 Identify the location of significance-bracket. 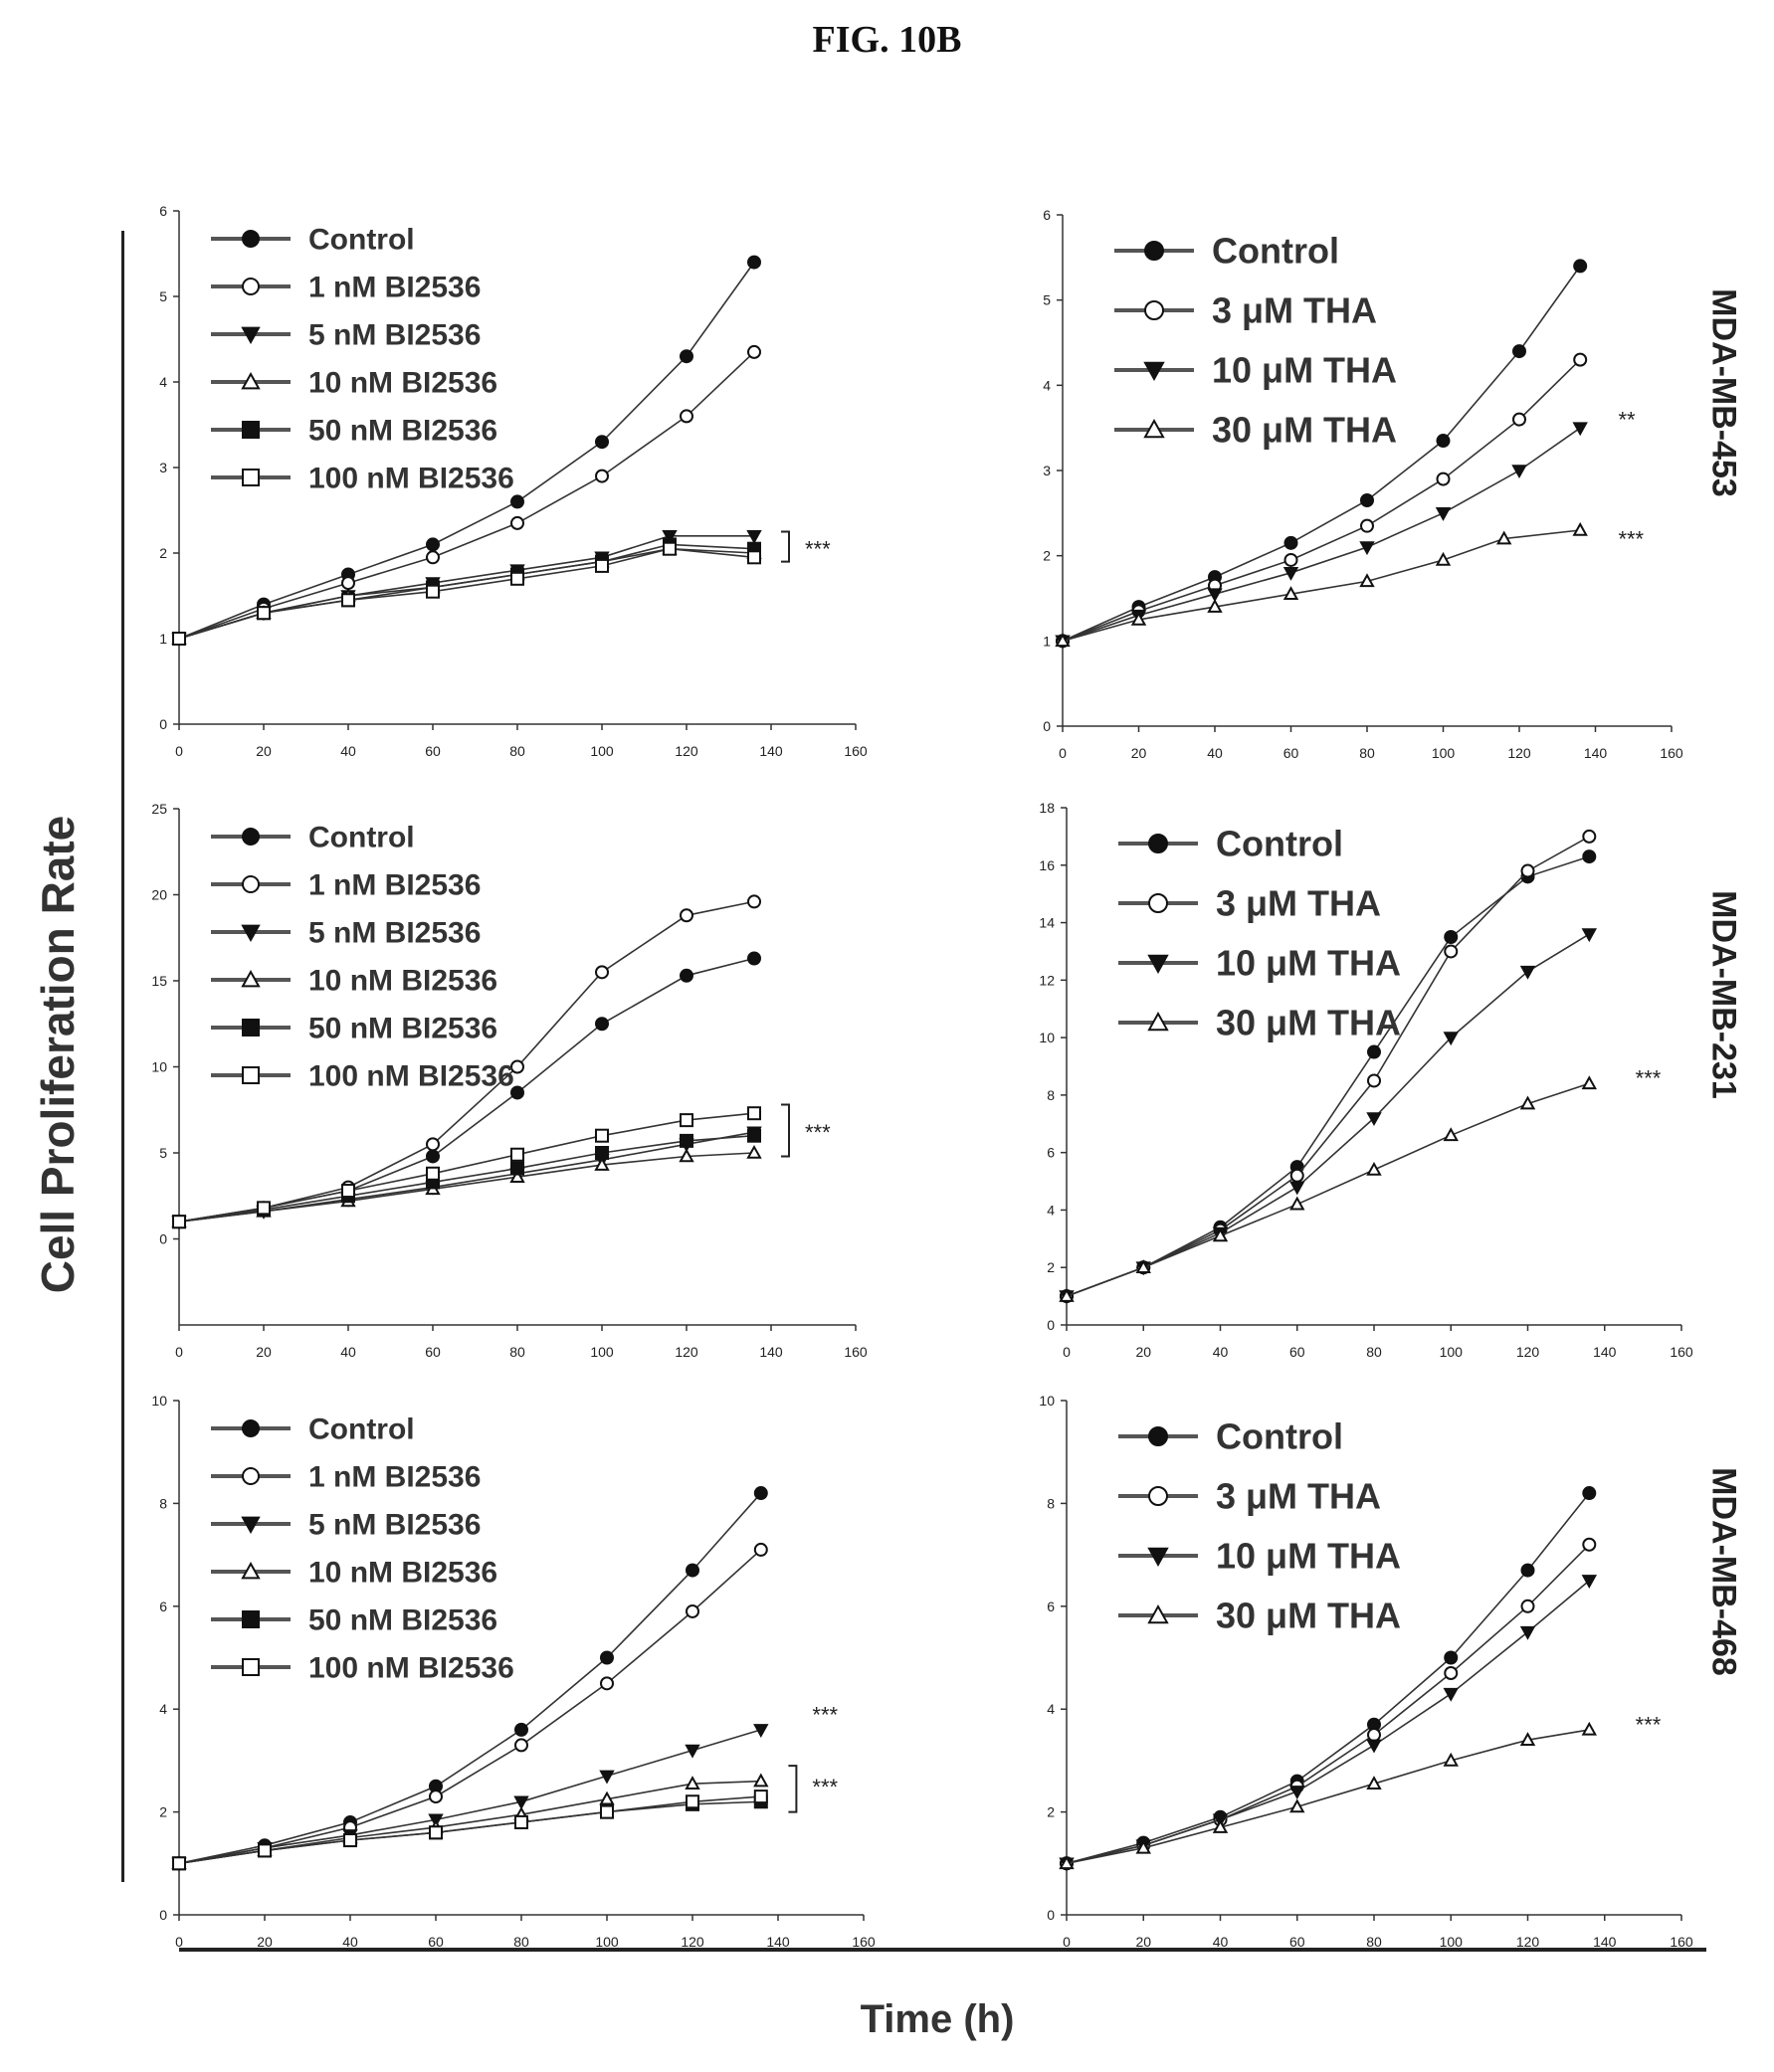
(793, 1789).